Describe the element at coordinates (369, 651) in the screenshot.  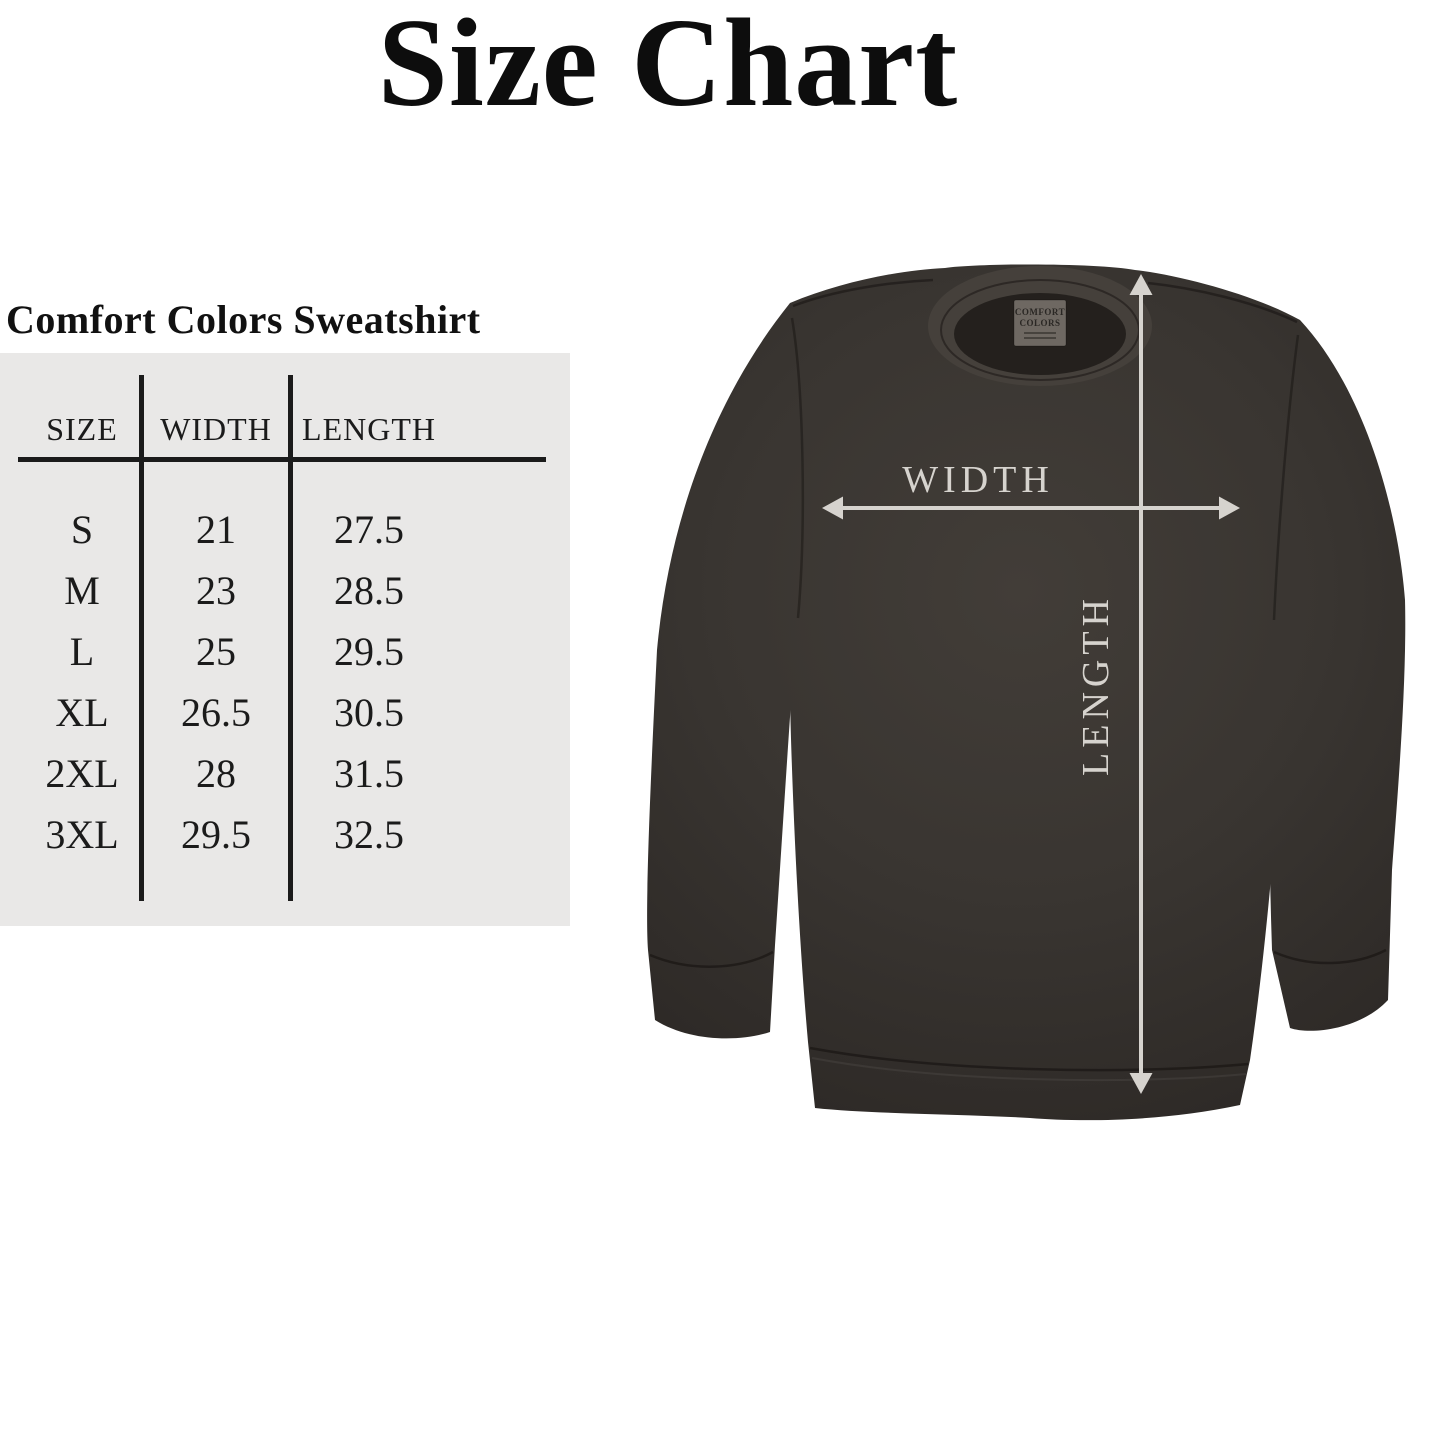
I see `cell-length-L: 29.5` at that location.